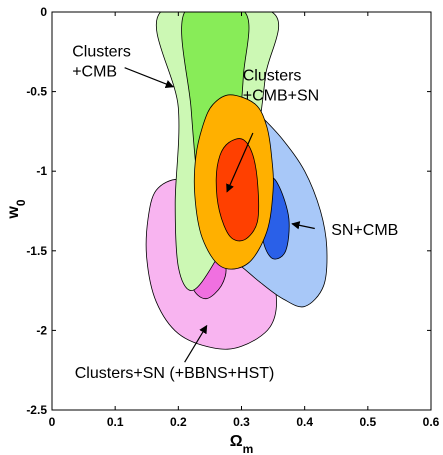  I want to click on x-tick-label: 0.3, so click(241, 422).